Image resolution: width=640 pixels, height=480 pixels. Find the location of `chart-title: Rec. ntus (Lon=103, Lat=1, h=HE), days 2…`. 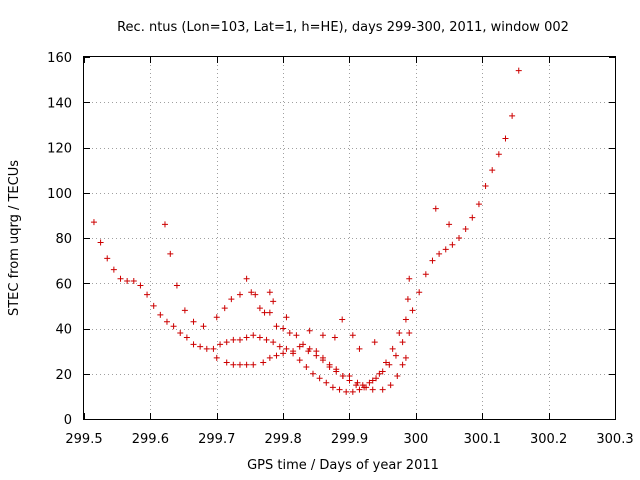

chart-title: Rec. ntus (Lon=103, Lat=1, h=HE), days 2… is located at coordinates (343, 27).